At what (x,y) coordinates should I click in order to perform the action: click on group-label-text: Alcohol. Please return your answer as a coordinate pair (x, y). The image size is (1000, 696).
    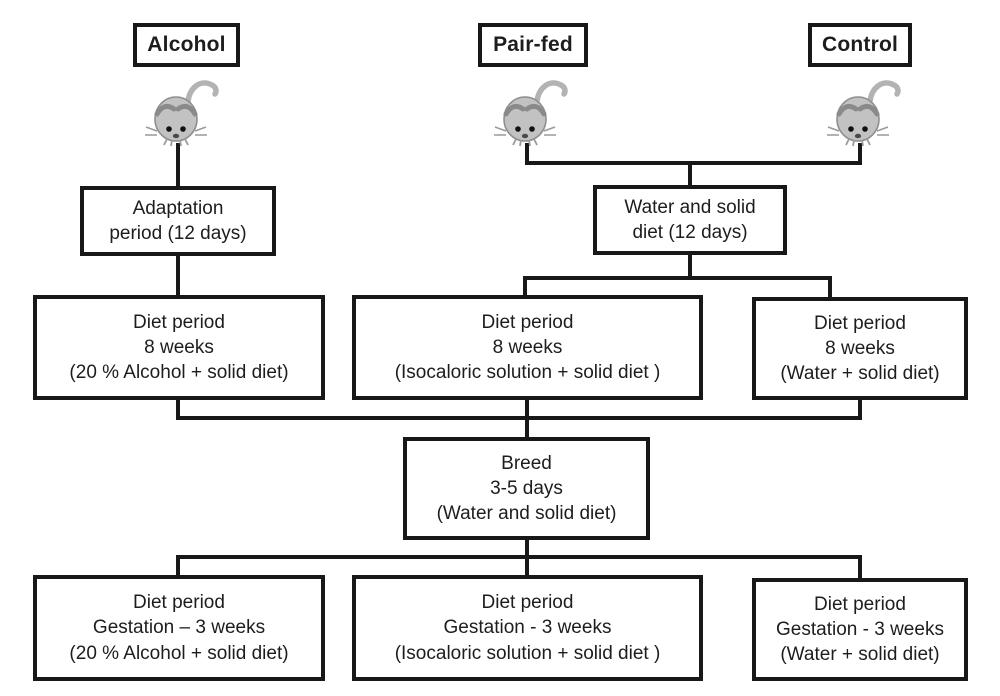
    Looking at the image, I should click on (186, 45).